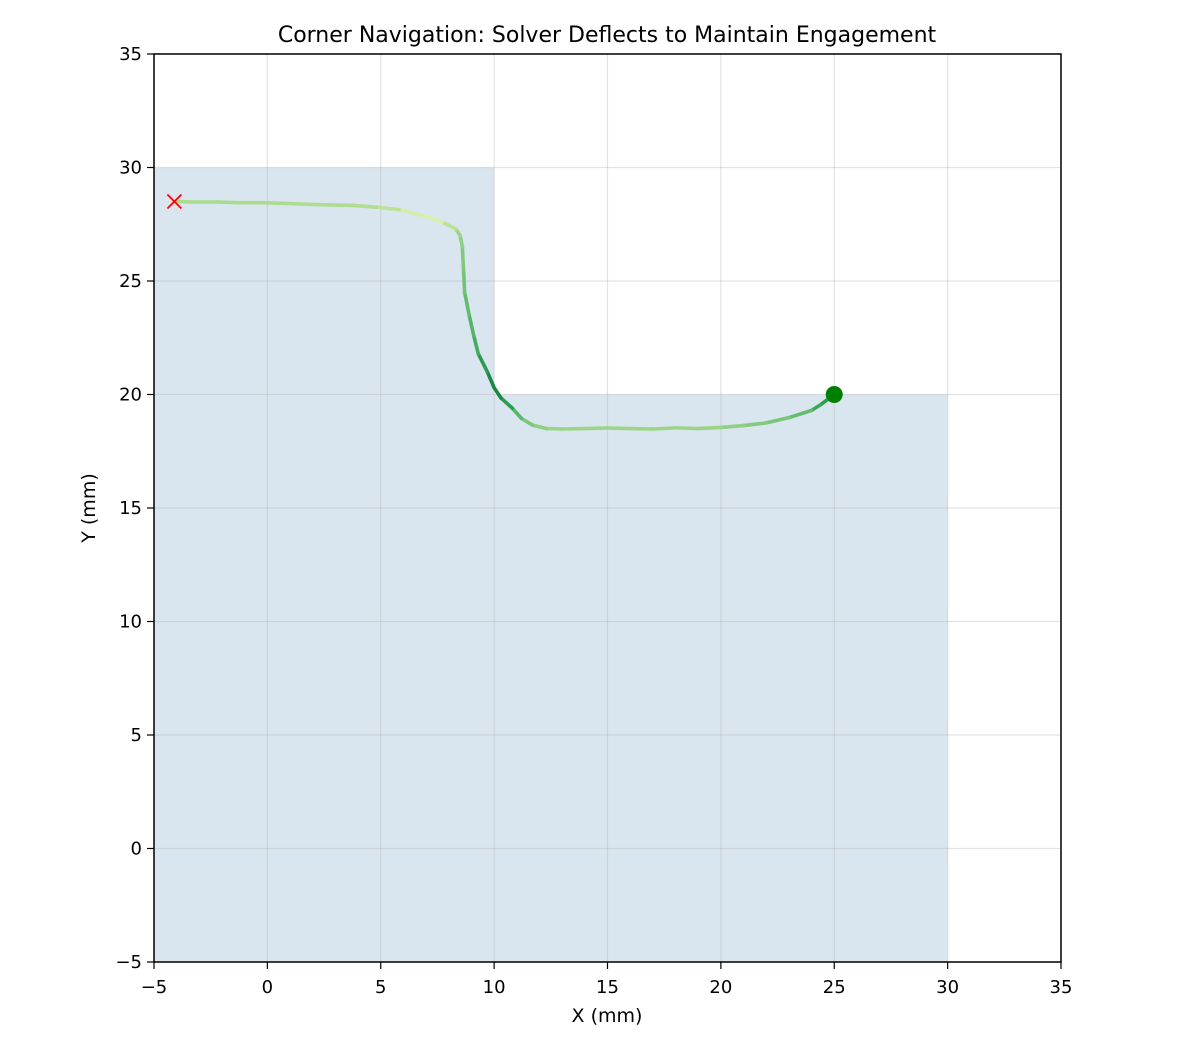 The width and height of the screenshot is (1200, 1050). I want to click on end-marker, so click(174, 201).